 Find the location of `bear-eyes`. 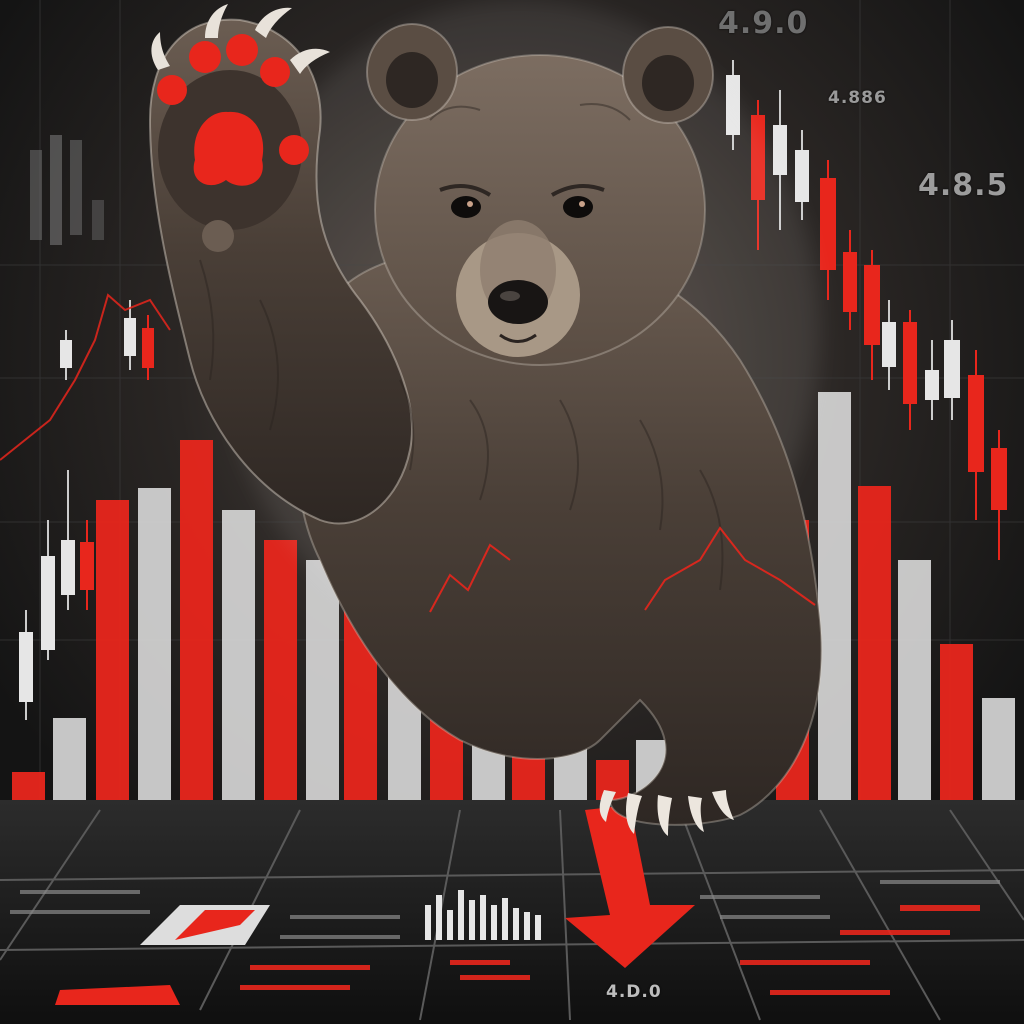

bear-eyes is located at coordinates (522, 201).